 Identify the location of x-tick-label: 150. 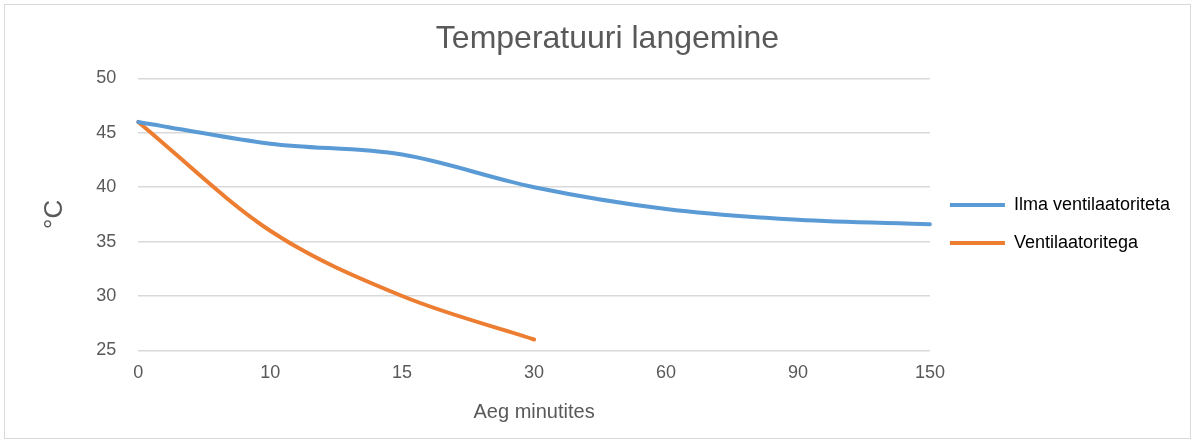
(929, 372).